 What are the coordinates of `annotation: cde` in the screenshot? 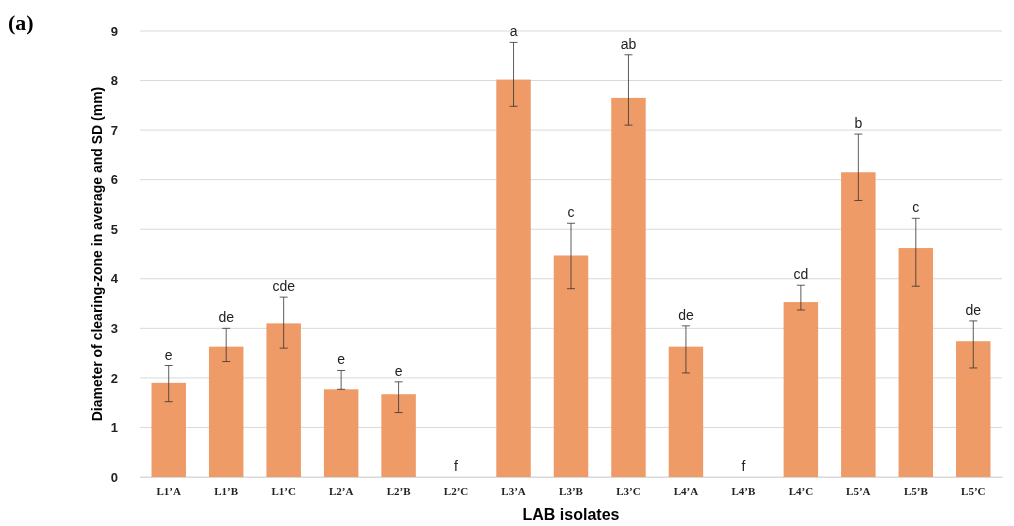 It's located at (284, 286).